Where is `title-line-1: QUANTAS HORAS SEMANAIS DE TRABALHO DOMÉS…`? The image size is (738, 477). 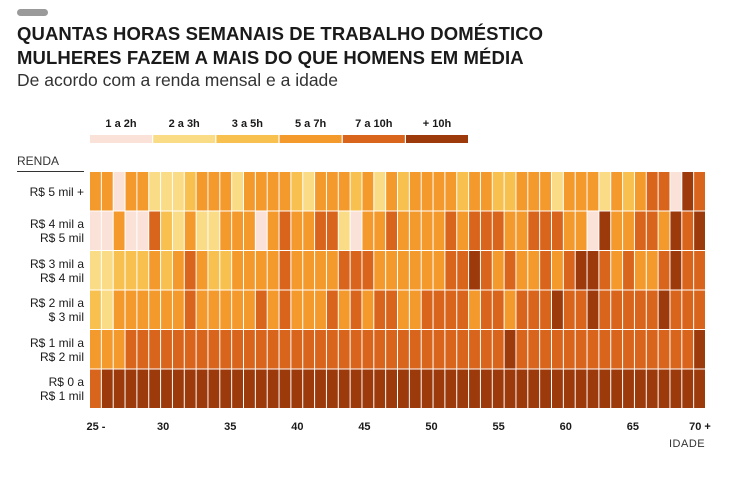
title-line-1: QUANTAS HORAS SEMANAIS DE TRABALHO DOMÉS… is located at coordinates (280, 33).